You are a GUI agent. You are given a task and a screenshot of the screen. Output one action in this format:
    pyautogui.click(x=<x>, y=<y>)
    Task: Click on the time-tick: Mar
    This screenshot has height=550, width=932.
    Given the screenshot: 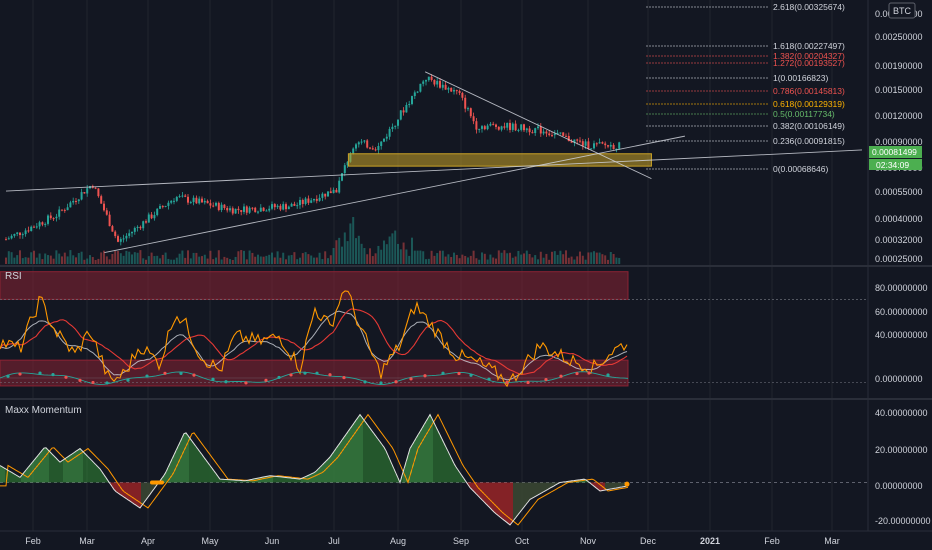 What is the action you would take?
    pyautogui.click(x=87, y=541)
    